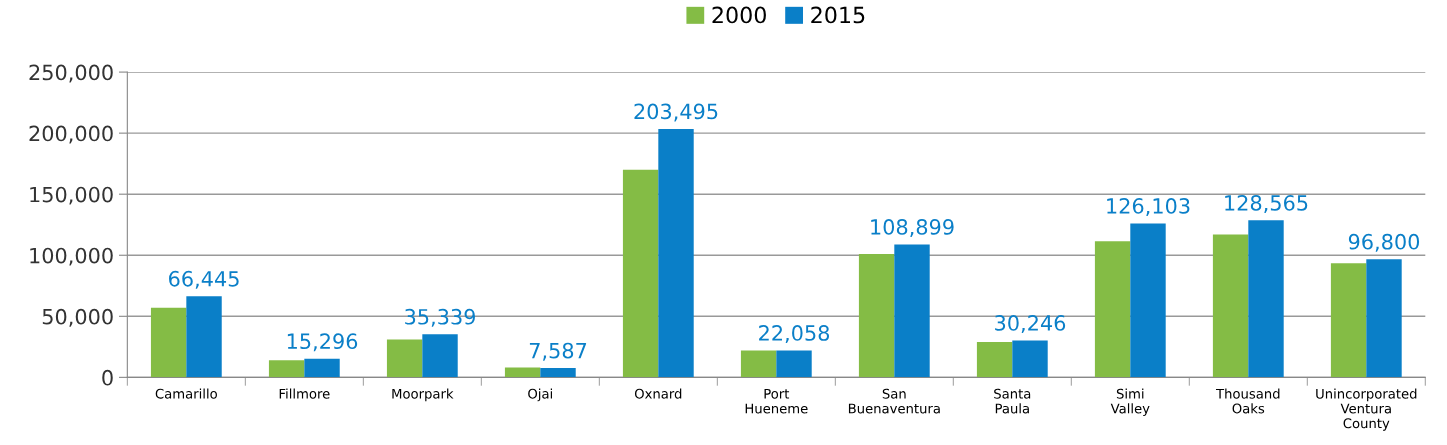  Describe the element at coordinates (77, 317) in the screenshot. I see `y-tick-label: 50,000` at that location.